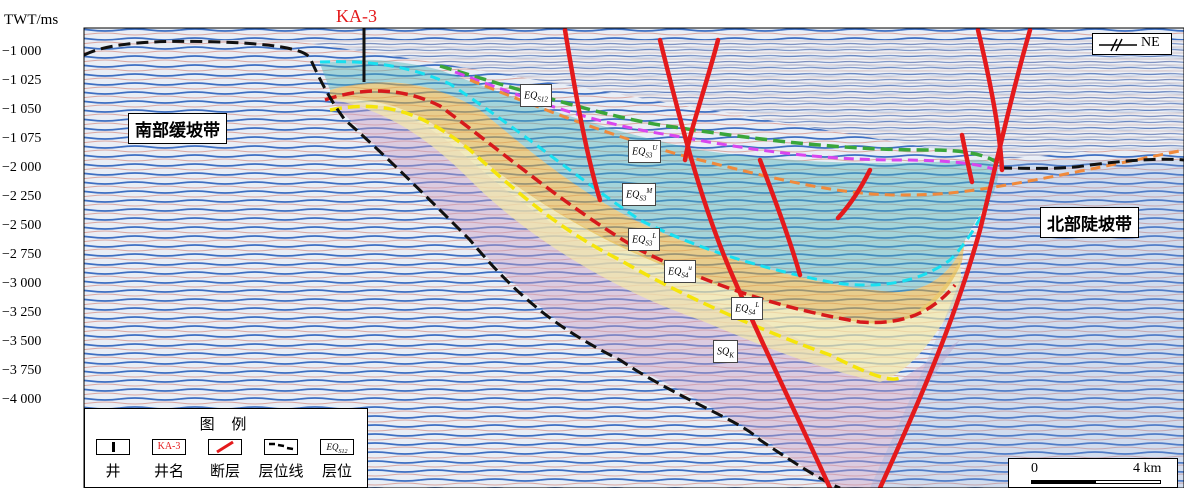 This screenshot has height=488, width=1184. I want to click on fault-main-north, so click(955, 258).